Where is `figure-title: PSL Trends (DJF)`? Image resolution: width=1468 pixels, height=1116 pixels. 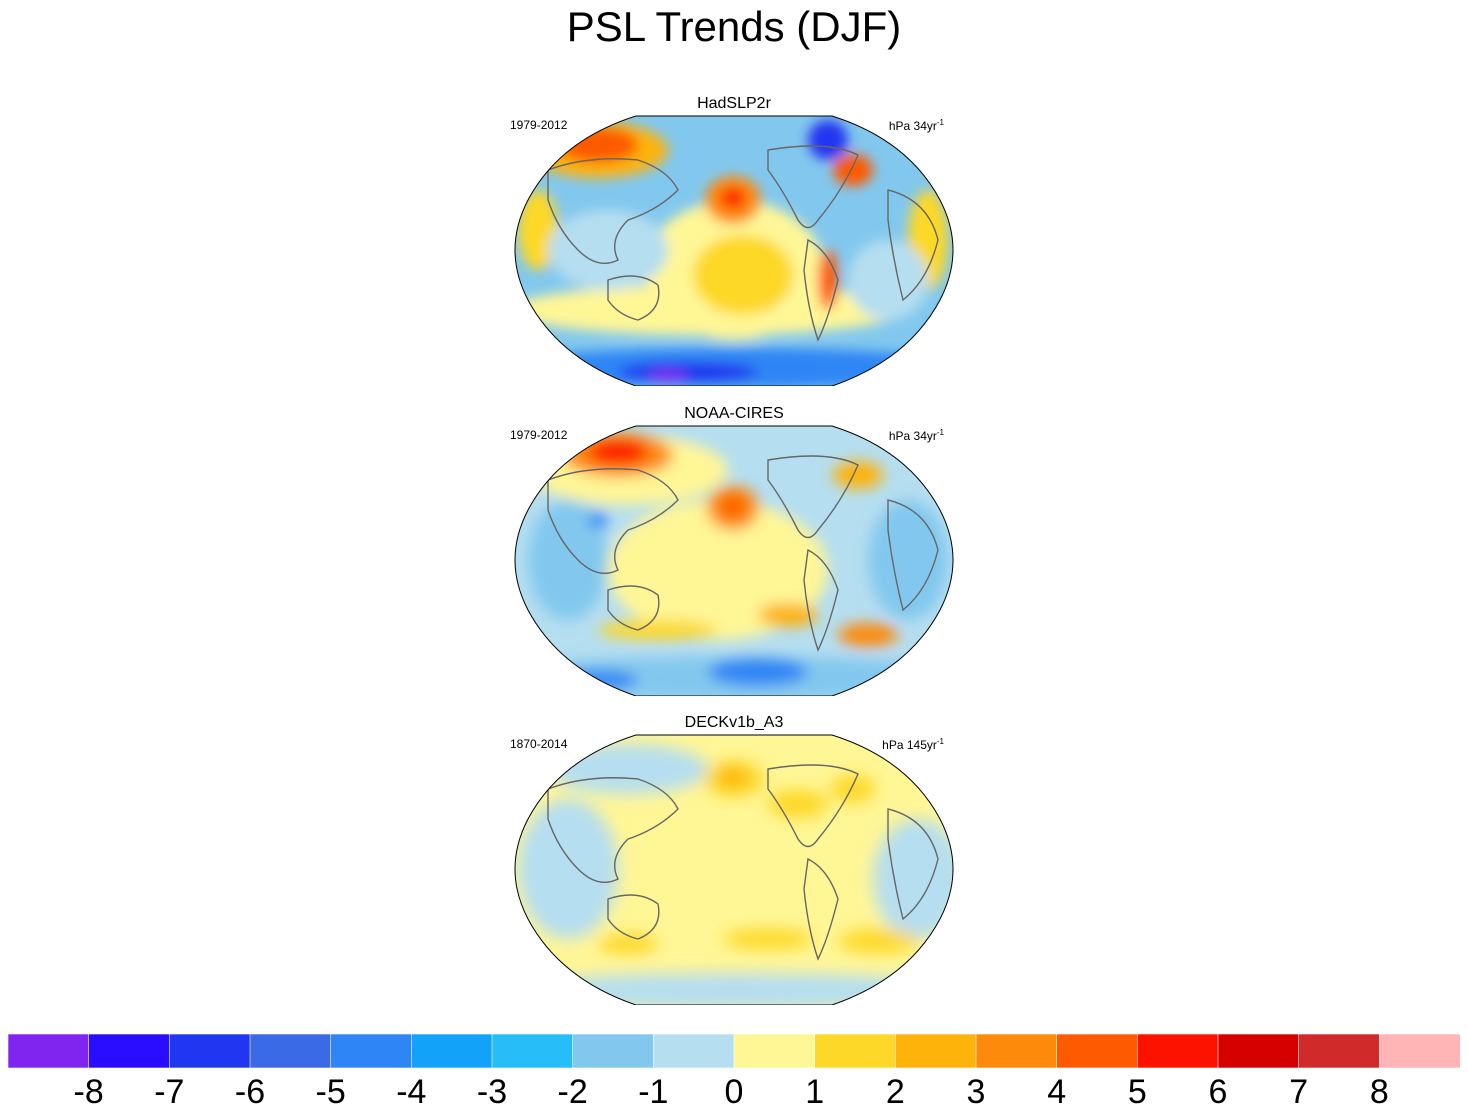 figure-title: PSL Trends (DJF) is located at coordinates (734, 26).